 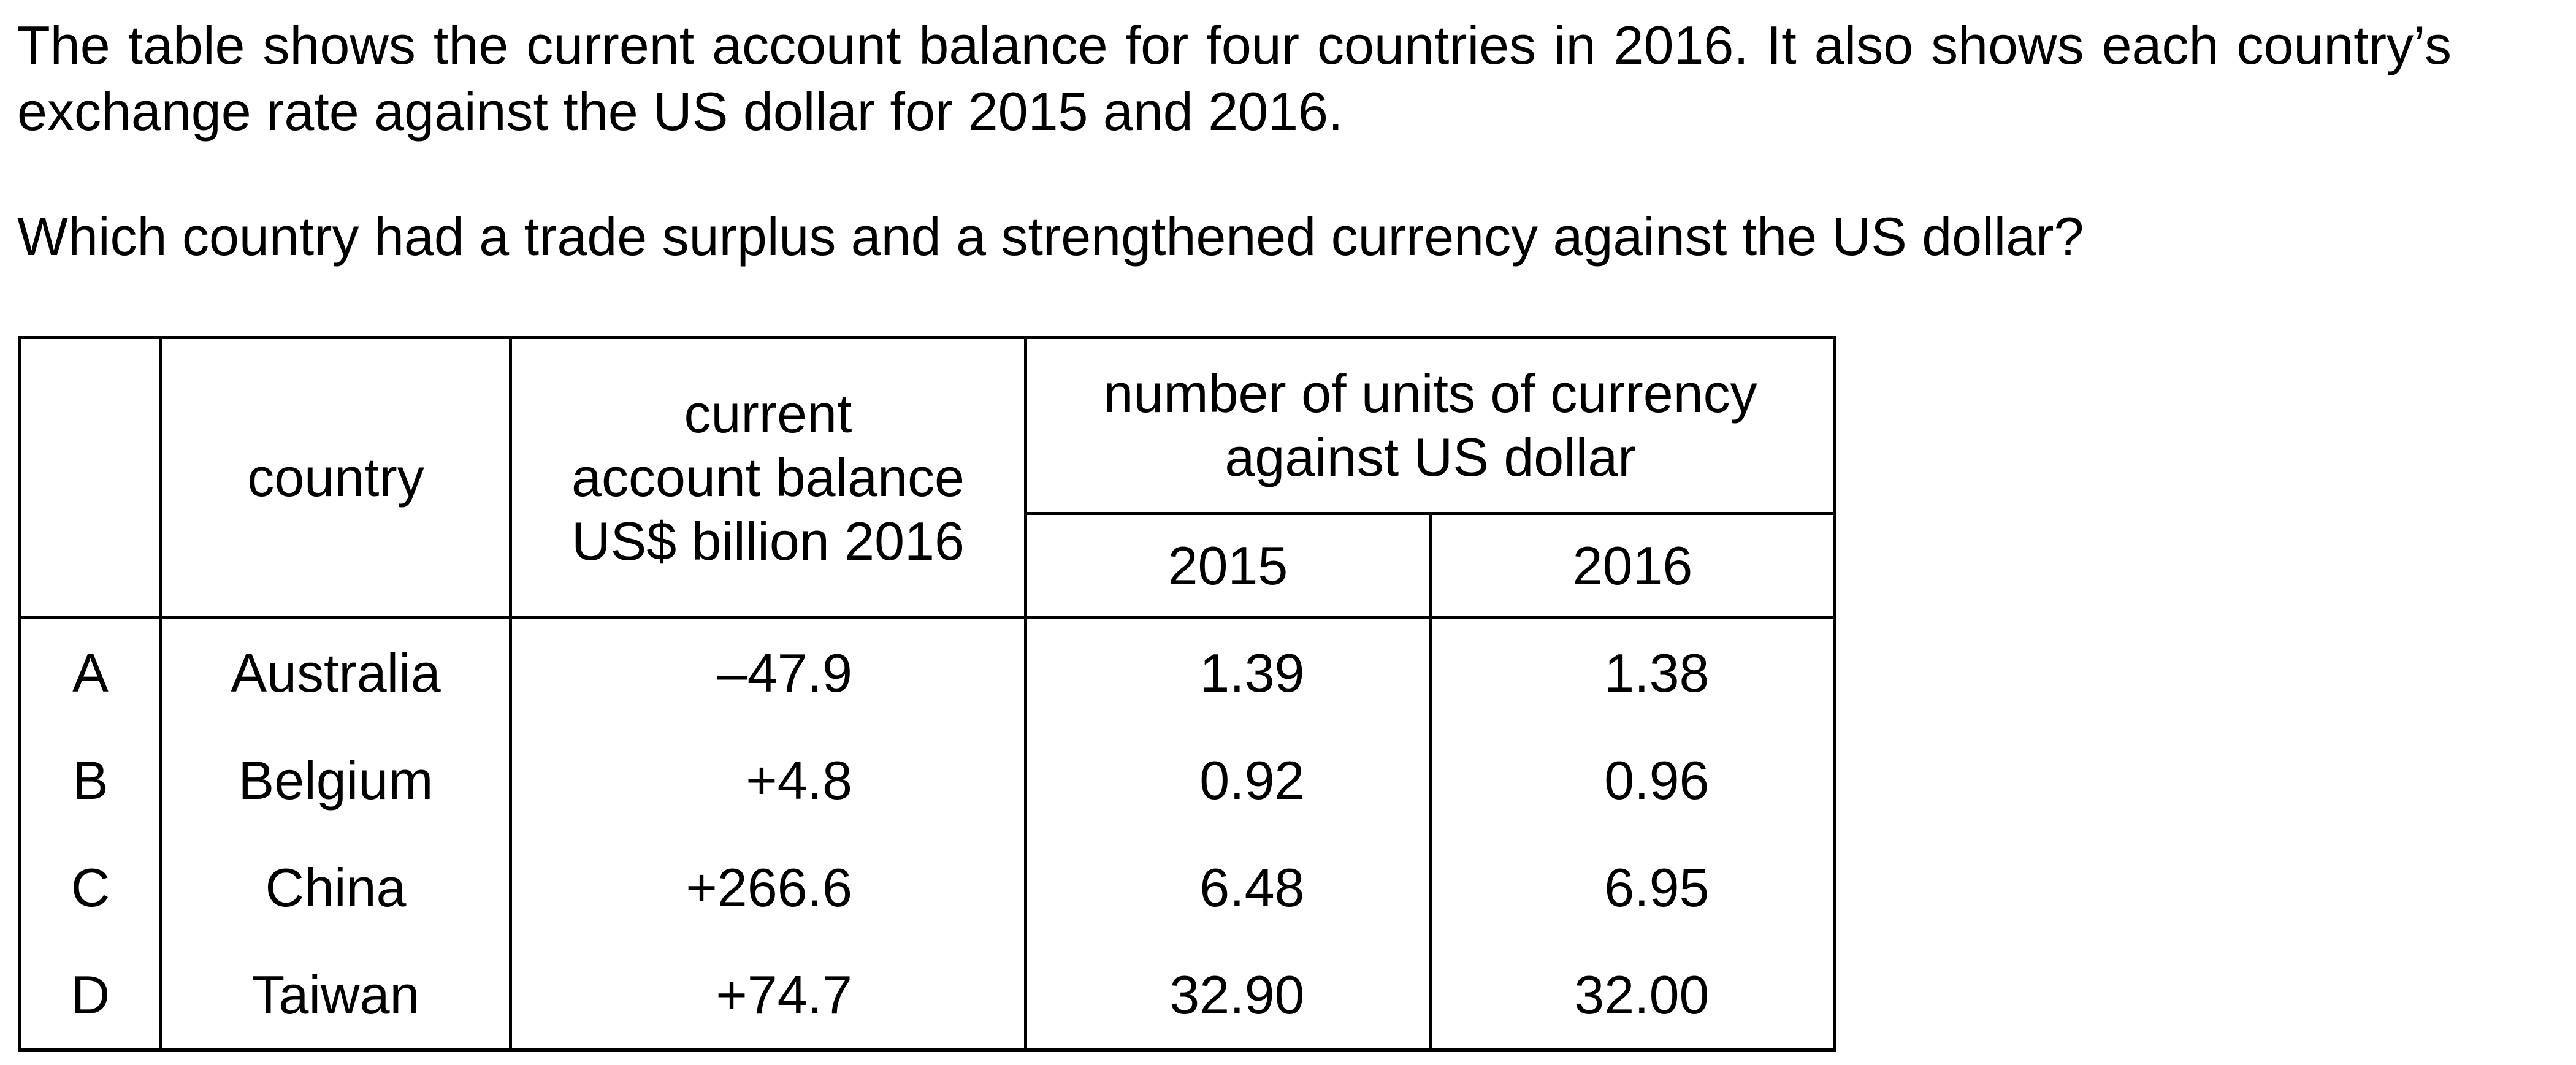 I want to click on country-name: China, so click(x=335, y=887).